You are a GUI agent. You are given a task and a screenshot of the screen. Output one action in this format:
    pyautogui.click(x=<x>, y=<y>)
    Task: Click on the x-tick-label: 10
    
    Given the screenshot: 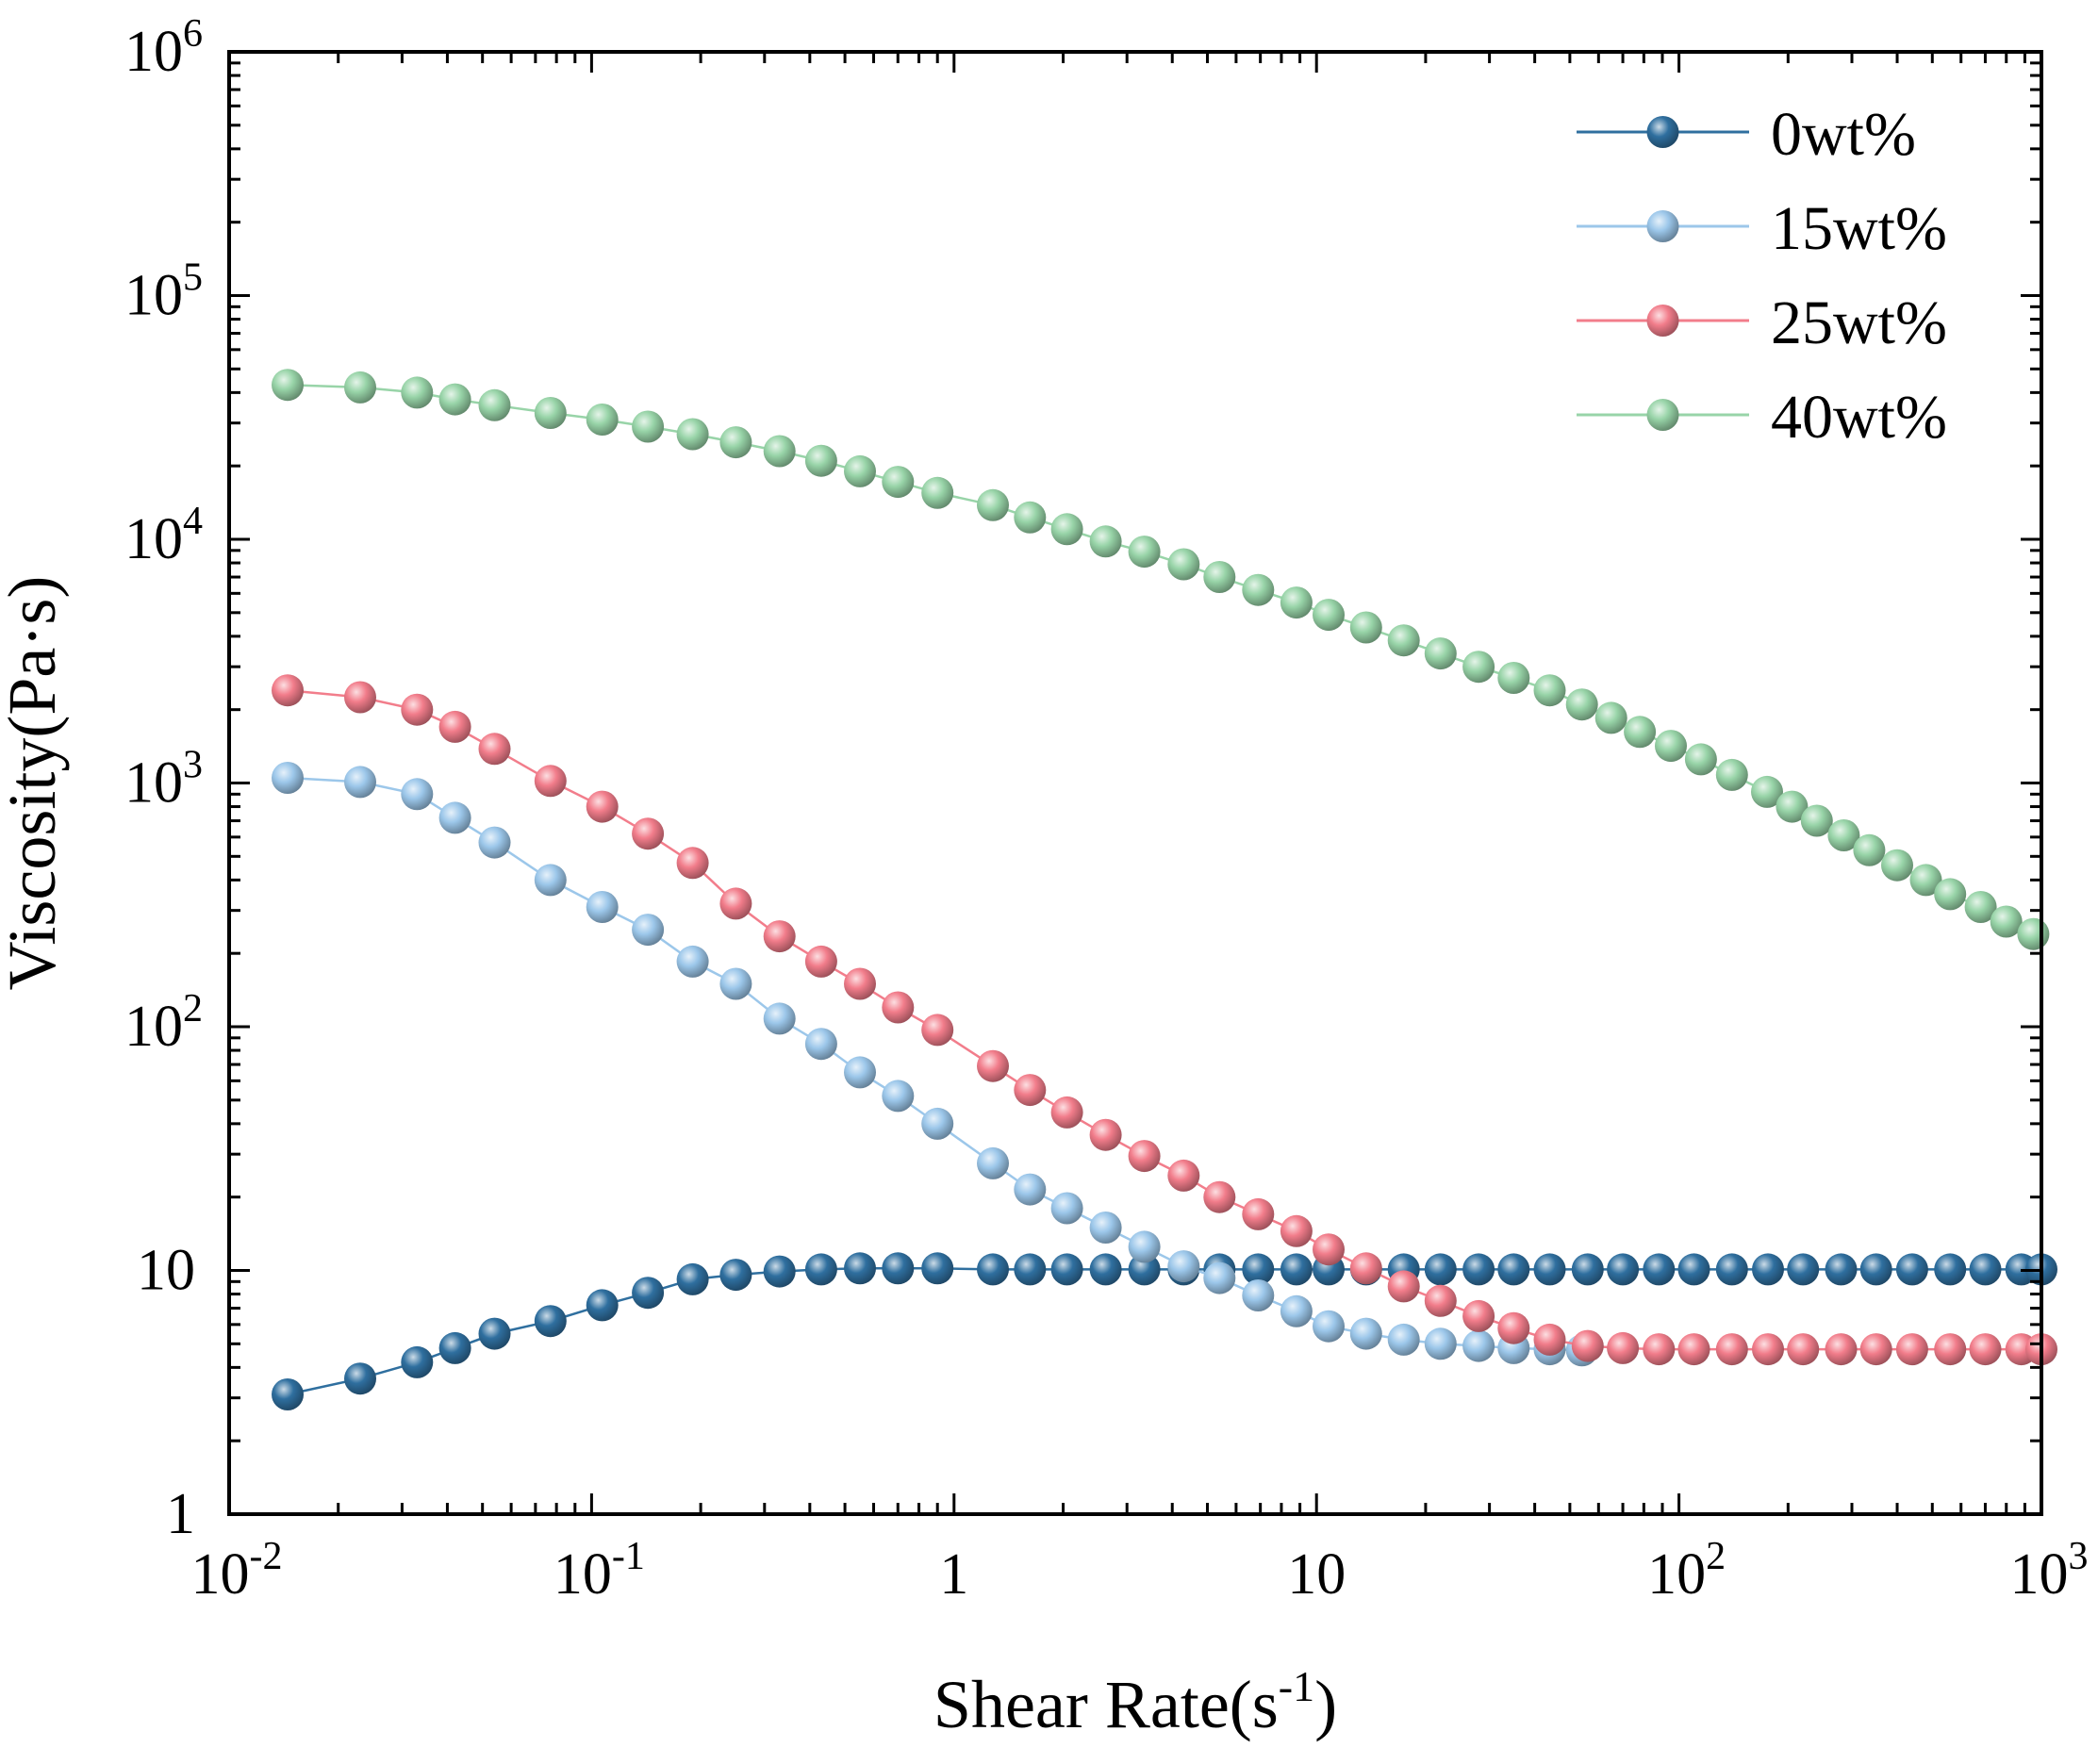 What is the action you would take?
    pyautogui.click(x=1316, y=1574)
    